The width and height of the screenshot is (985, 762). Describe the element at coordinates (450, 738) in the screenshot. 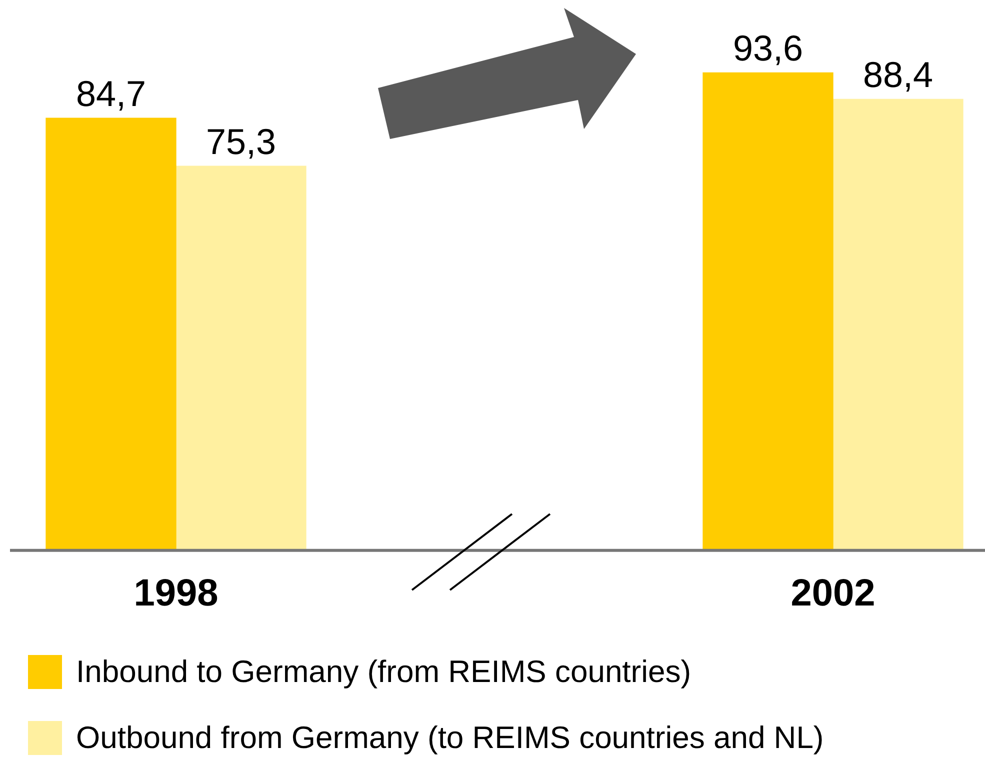

I see `legend-label: Outbound from Germany (to REIMS countries and NL)` at that location.